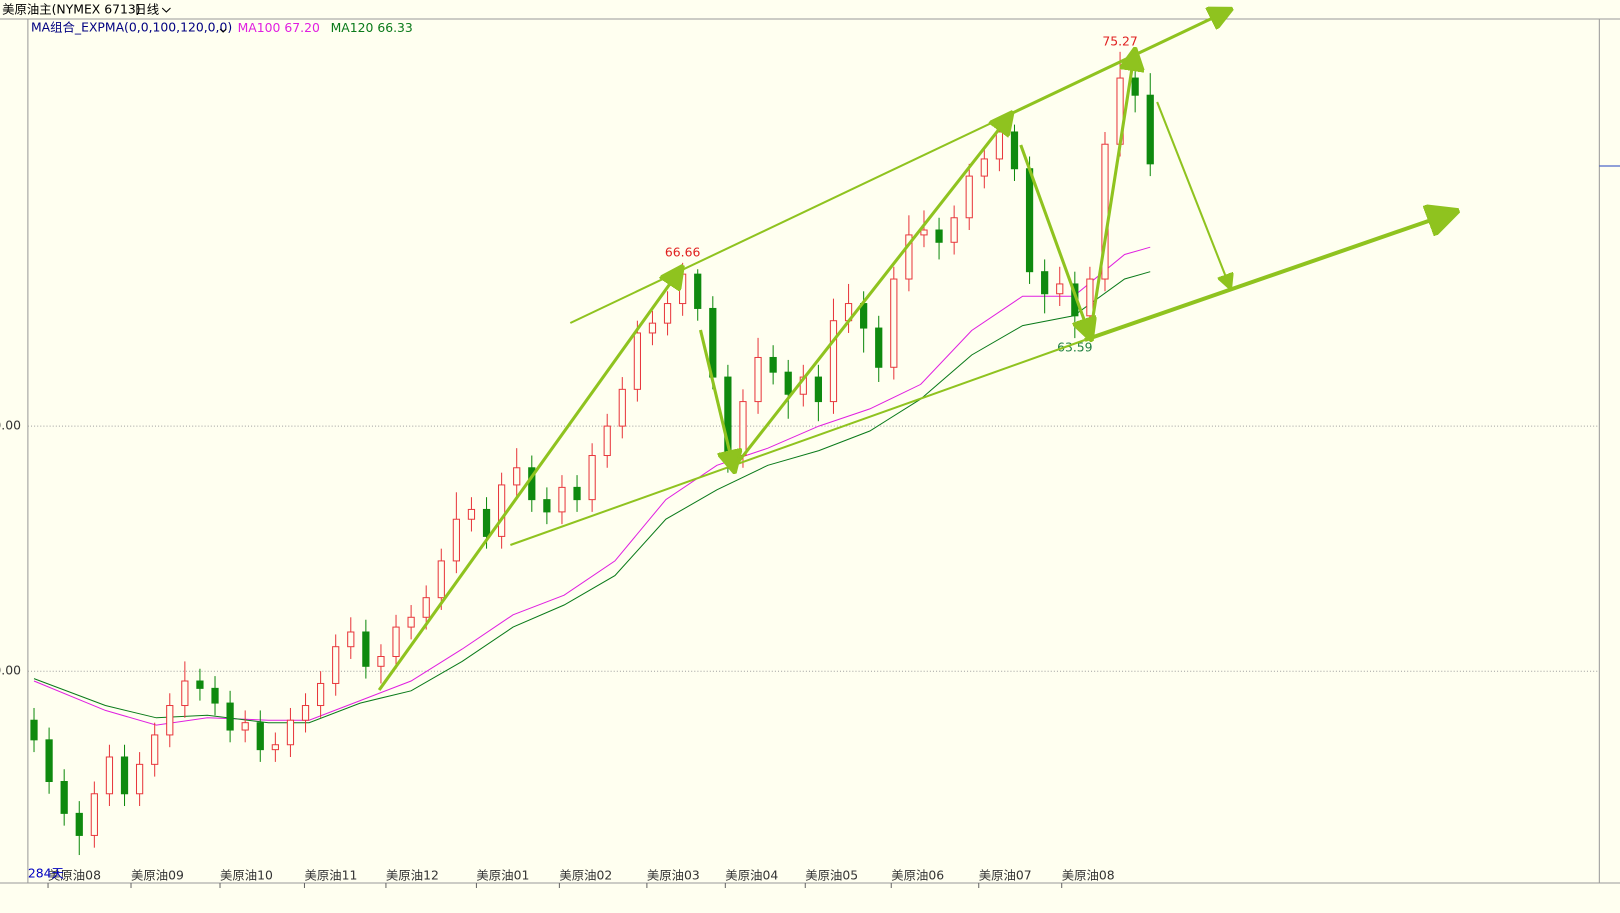 The width and height of the screenshot is (1620, 913). Describe the element at coordinates (682, 252) in the screenshot. I see `price-annotation: 66.66` at that location.